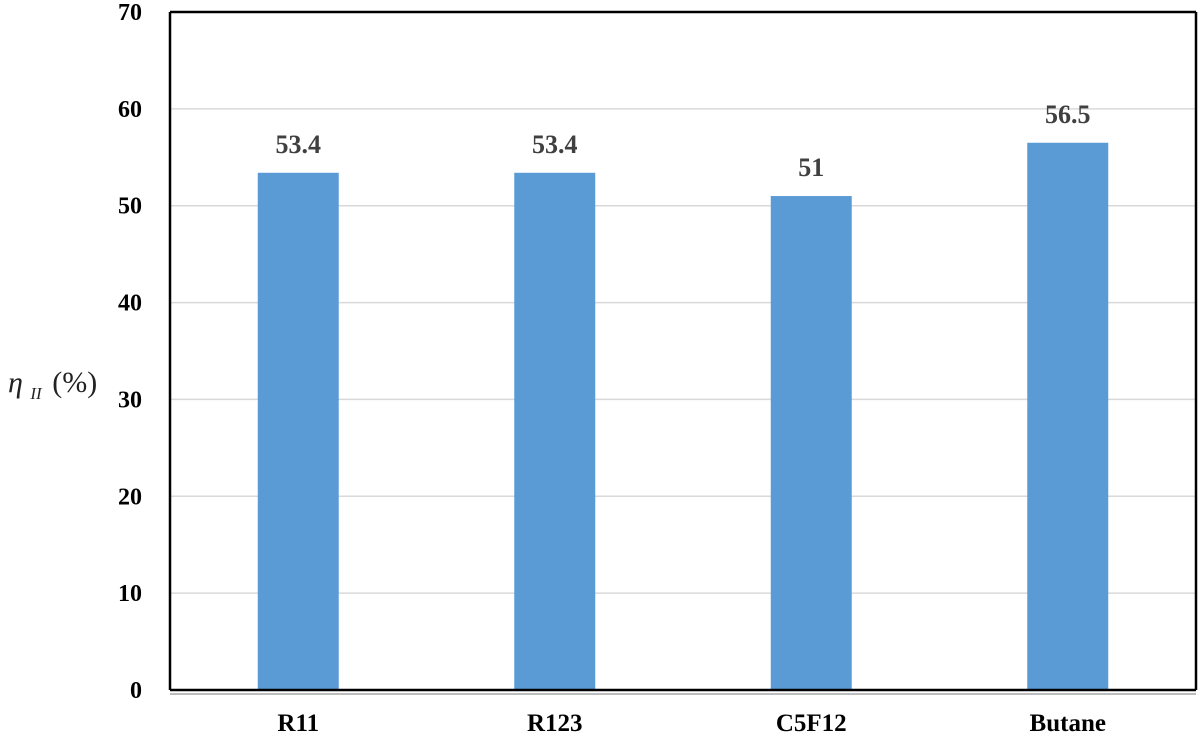 This screenshot has height=743, width=1200. Describe the element at coordinates (555, 431) in the screenshot. I see `bar-r123` at that location.